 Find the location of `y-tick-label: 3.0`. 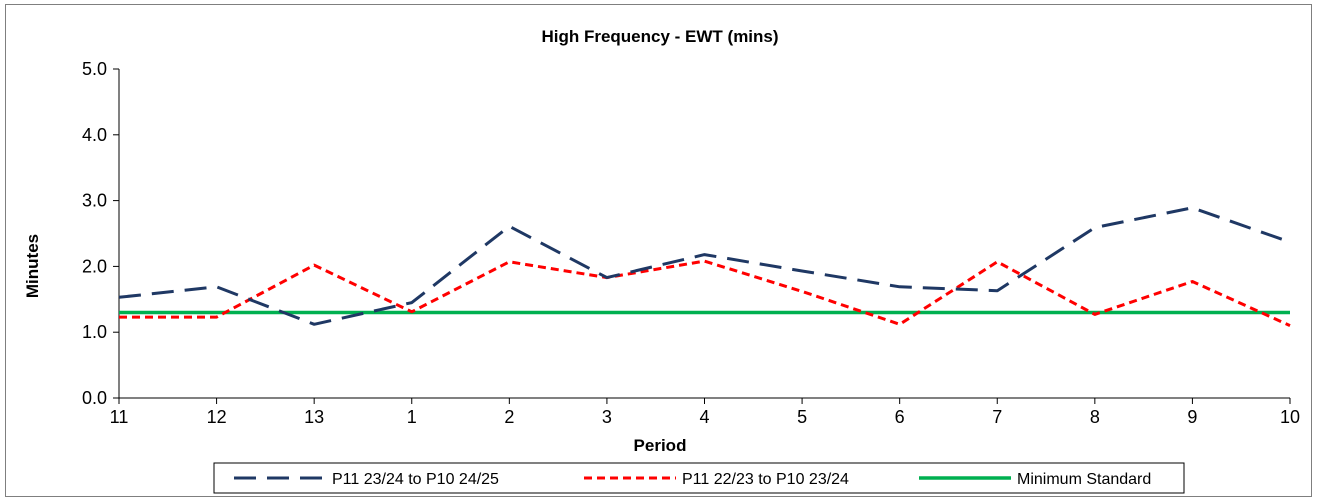

y-tick-label: 3.0 is located at coordinates (94, 201).